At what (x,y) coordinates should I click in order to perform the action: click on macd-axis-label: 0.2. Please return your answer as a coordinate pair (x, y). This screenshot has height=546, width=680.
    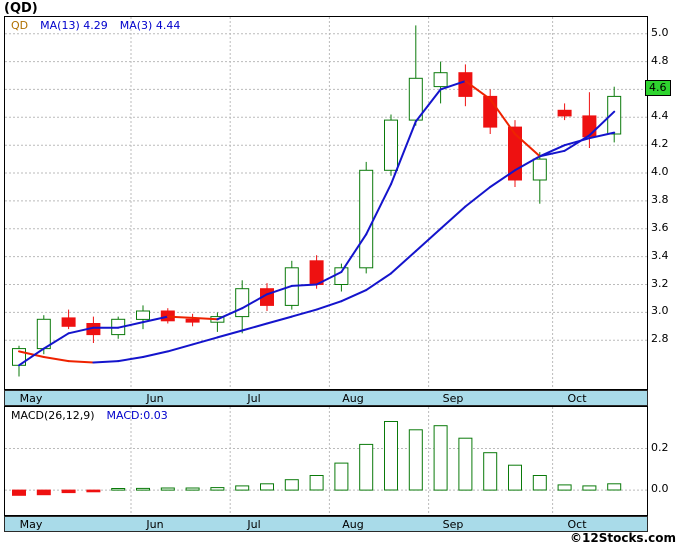
    Looking at the image, I should click on (660, 447).